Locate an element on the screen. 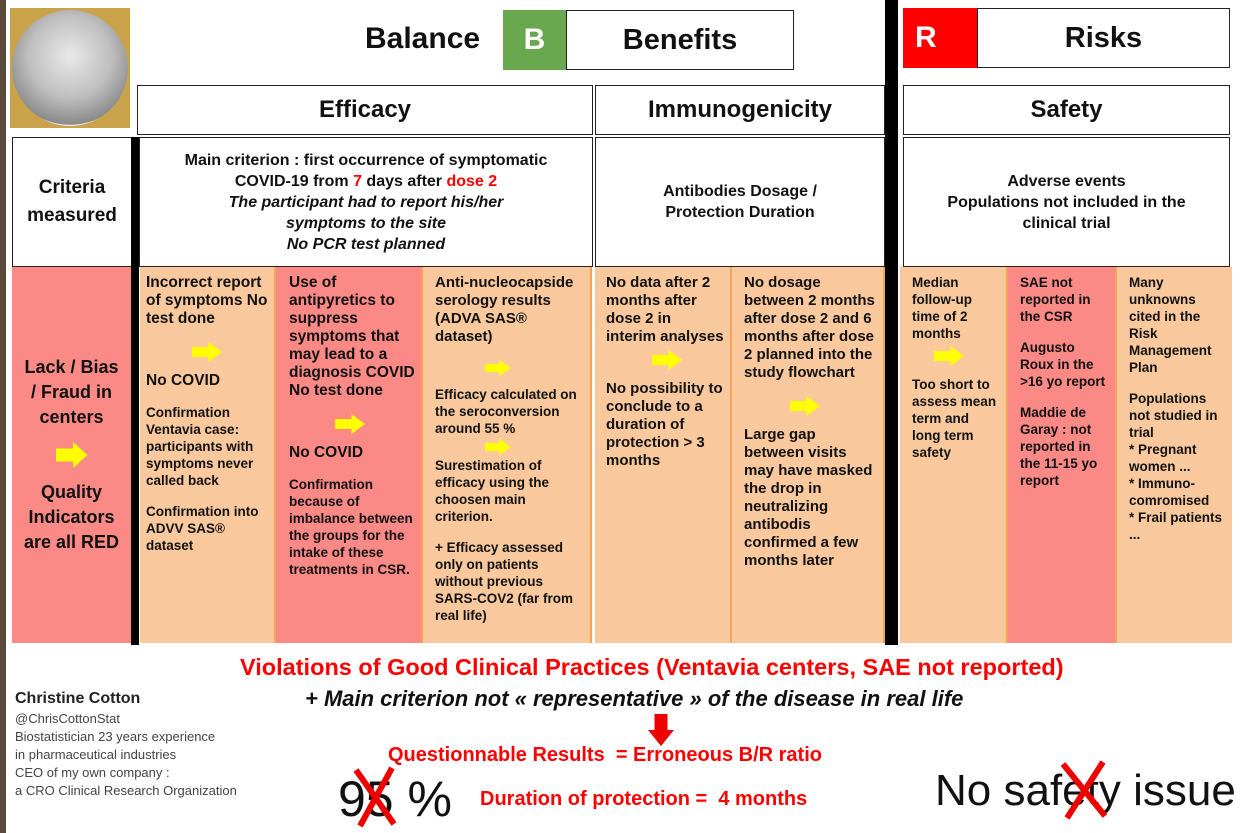 This screenshot has height=833, width=1240. no-safety-value: No safety issue is located at coordinates (1085, 790).